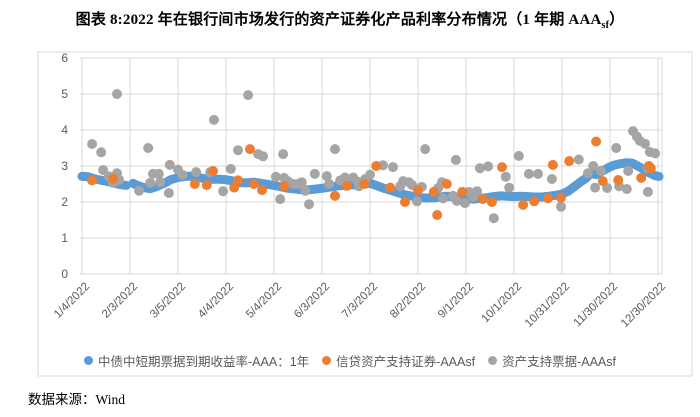  Describe the element at coordinates (396, 181) in the screenshot. I see `series-line-bond-yield` at that location.